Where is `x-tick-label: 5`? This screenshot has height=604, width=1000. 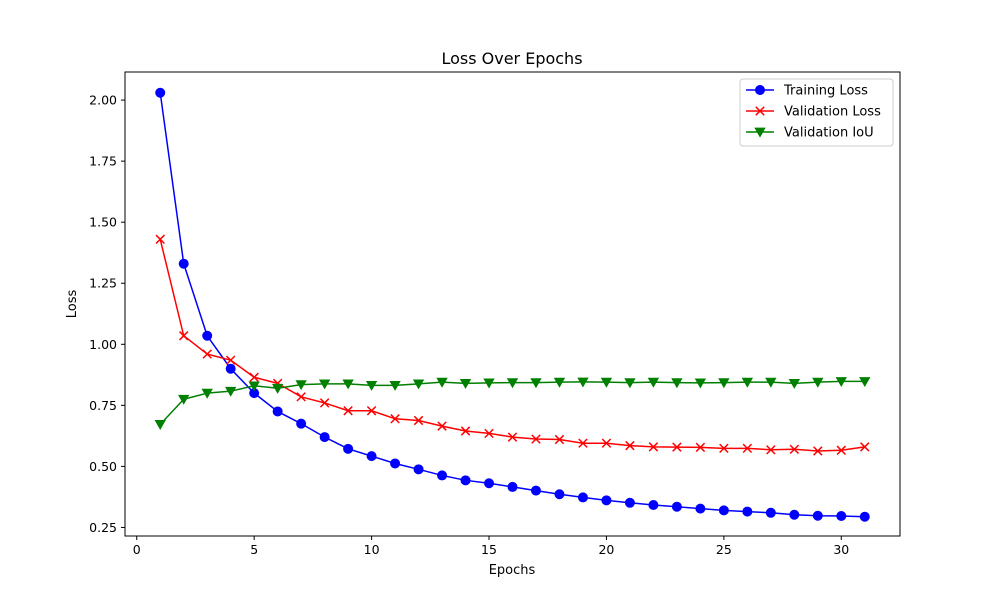
x-tick-label: 5 is located at coordinates (254, 549).